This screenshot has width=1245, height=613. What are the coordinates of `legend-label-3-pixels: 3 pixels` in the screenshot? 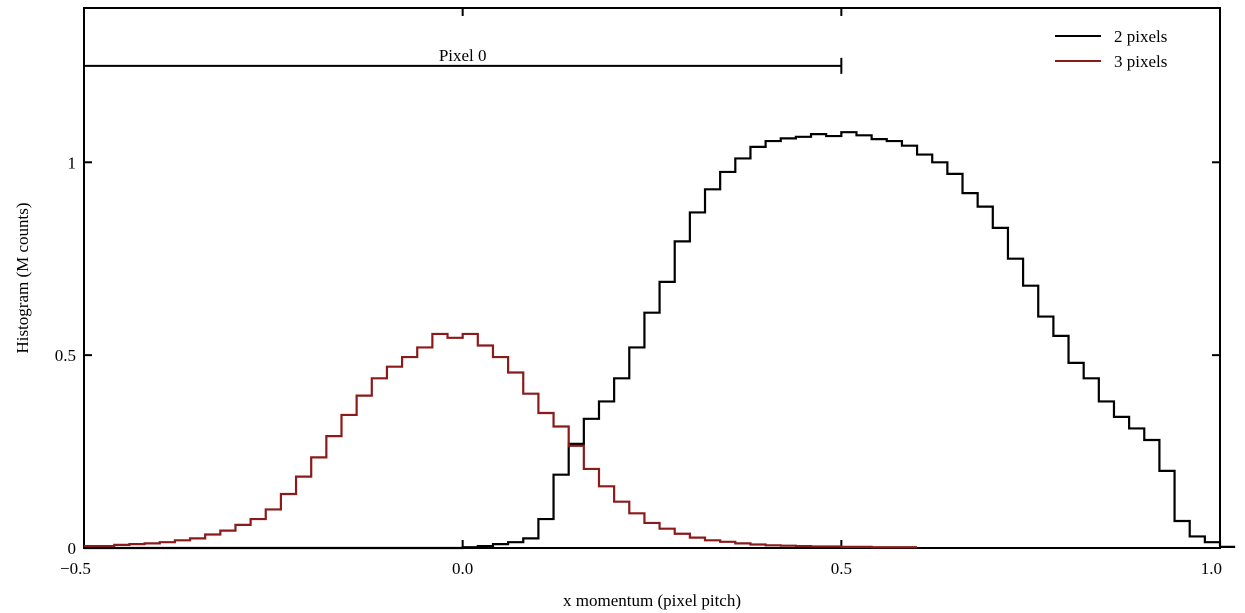 It's located at (1140, 61).